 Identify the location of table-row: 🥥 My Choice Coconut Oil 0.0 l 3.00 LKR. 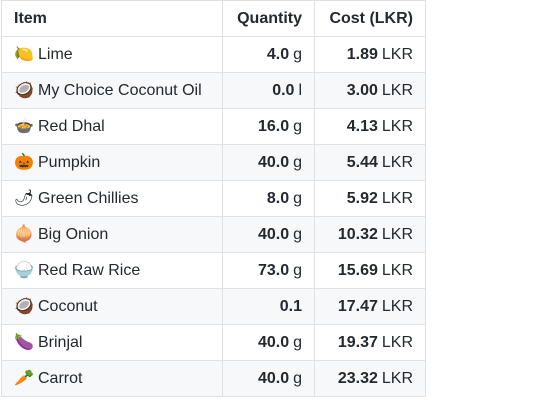
(213, 90).